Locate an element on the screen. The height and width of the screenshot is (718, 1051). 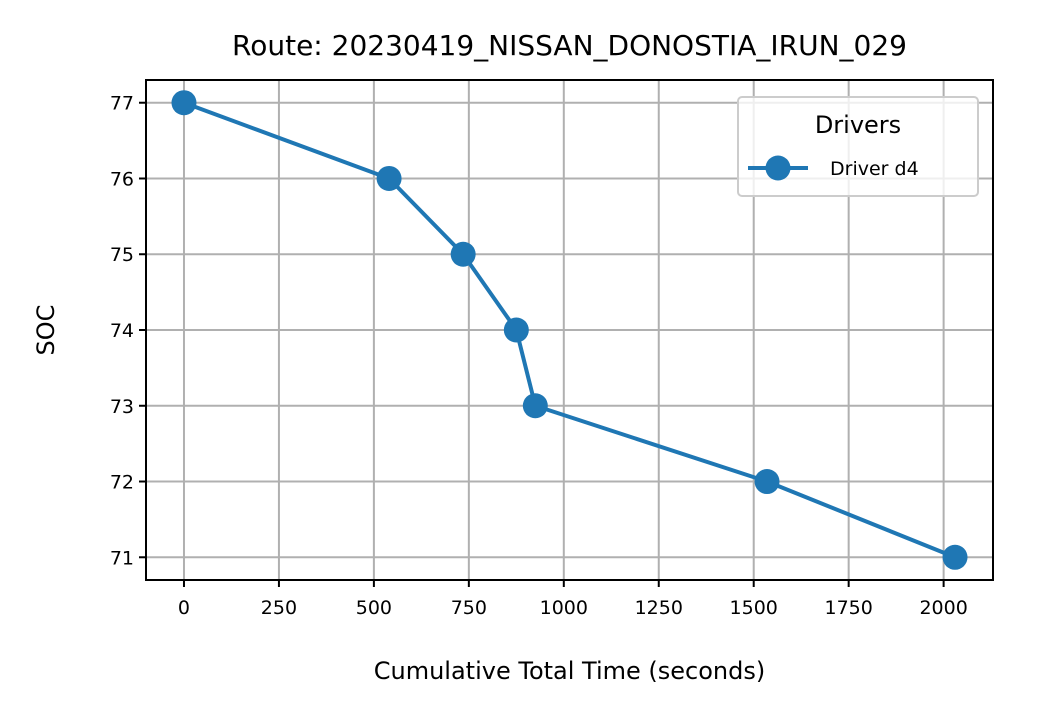
x-tick-label: 1750 is located at coordinates (848, 608).